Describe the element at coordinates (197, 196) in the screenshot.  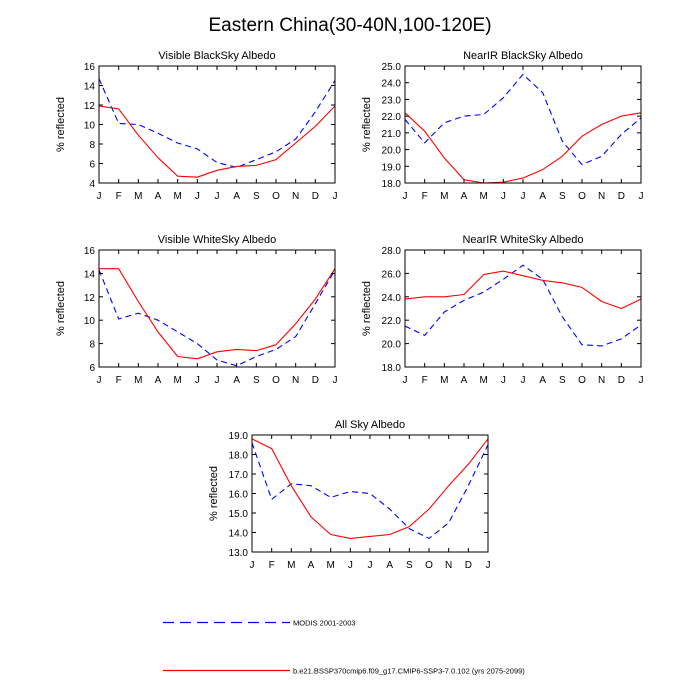
I see `x-tick-label-visible-blacksky-5: J` at that location.